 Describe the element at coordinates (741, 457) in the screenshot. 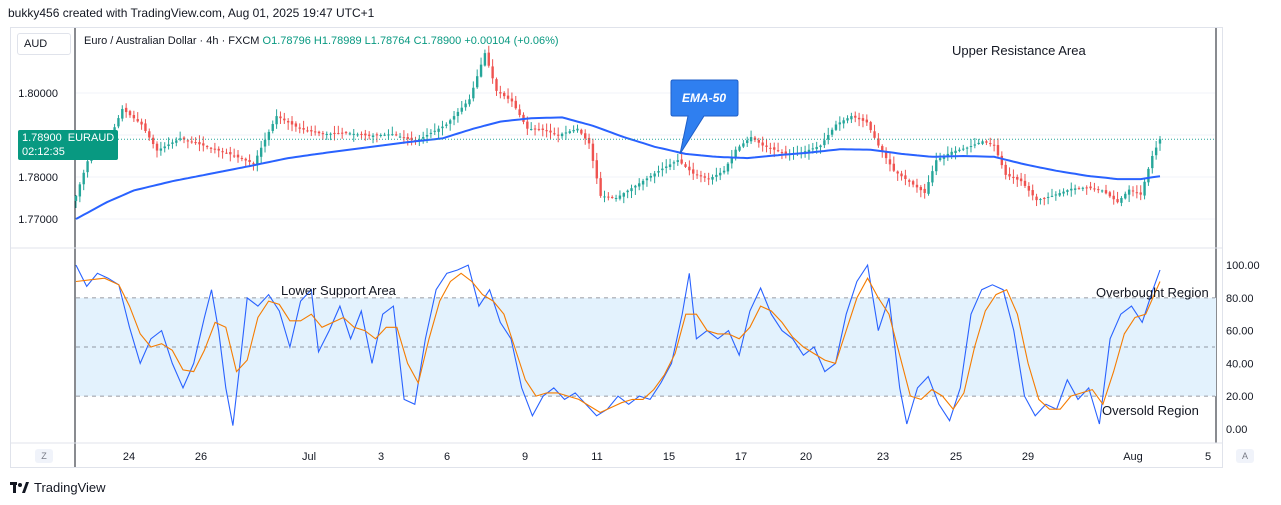

I see `time-tick-label: 17` at that location.